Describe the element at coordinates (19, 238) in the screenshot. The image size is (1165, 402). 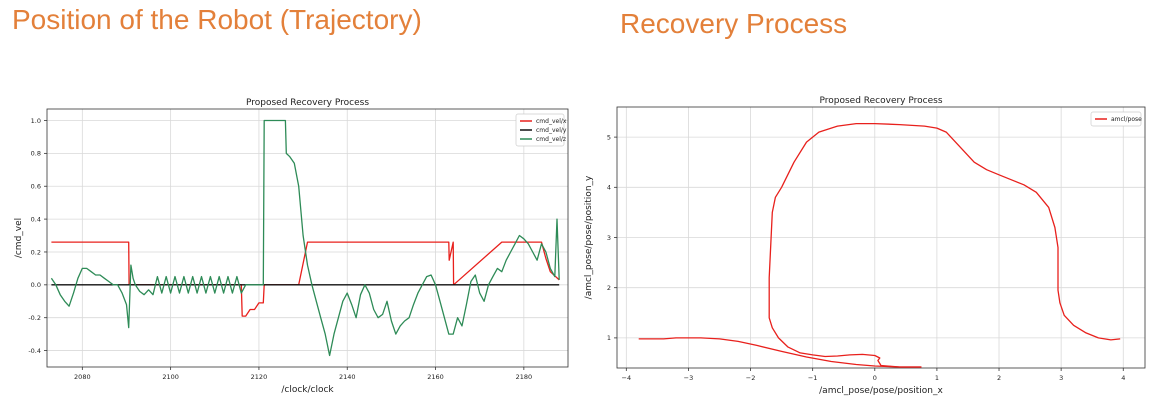
I see `y-axis-label: /cmd_vel` at that location.